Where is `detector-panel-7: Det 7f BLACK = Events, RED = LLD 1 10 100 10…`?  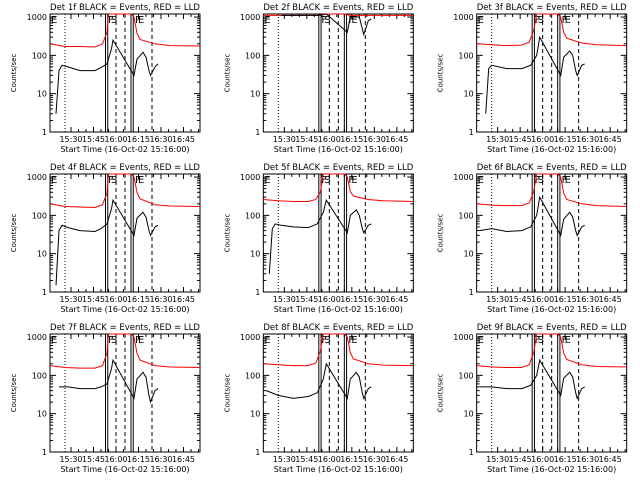
detector-panel-7: Det 7f BLACK = Events, RED = LLD 1 10 100 10… is located at coordinates (105, 398).